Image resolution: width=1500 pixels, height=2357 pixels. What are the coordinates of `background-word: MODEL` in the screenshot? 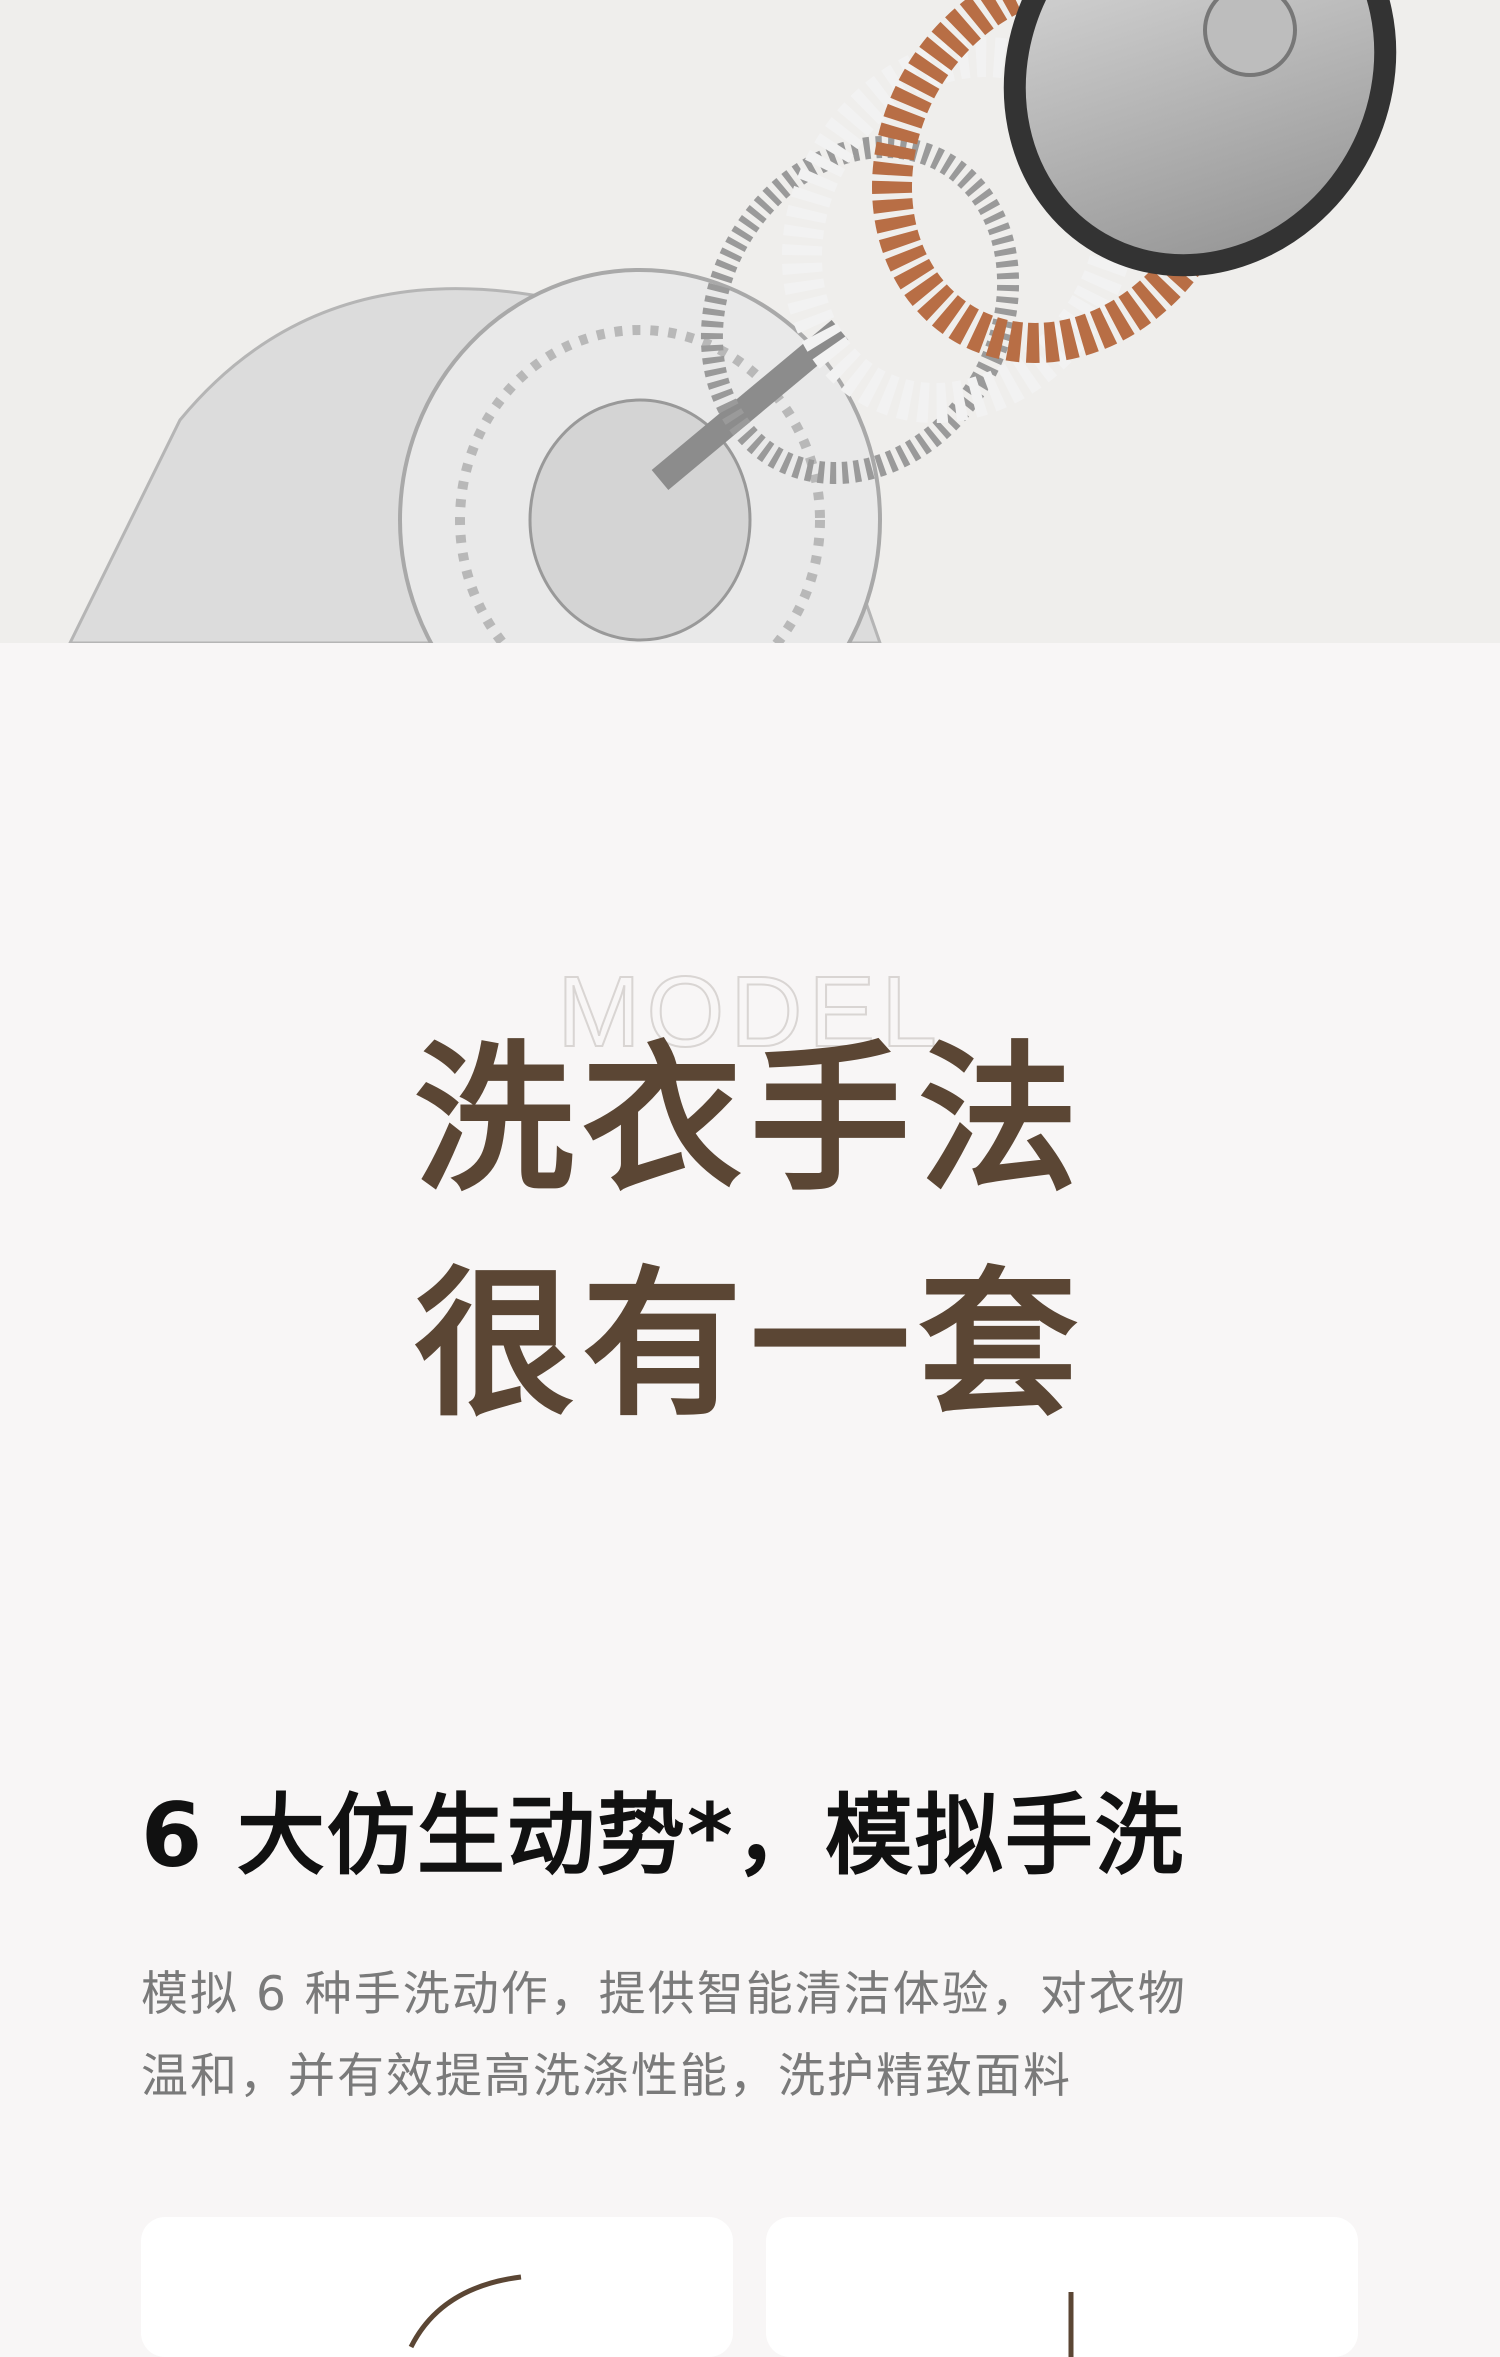 It's located at (749, 1012).